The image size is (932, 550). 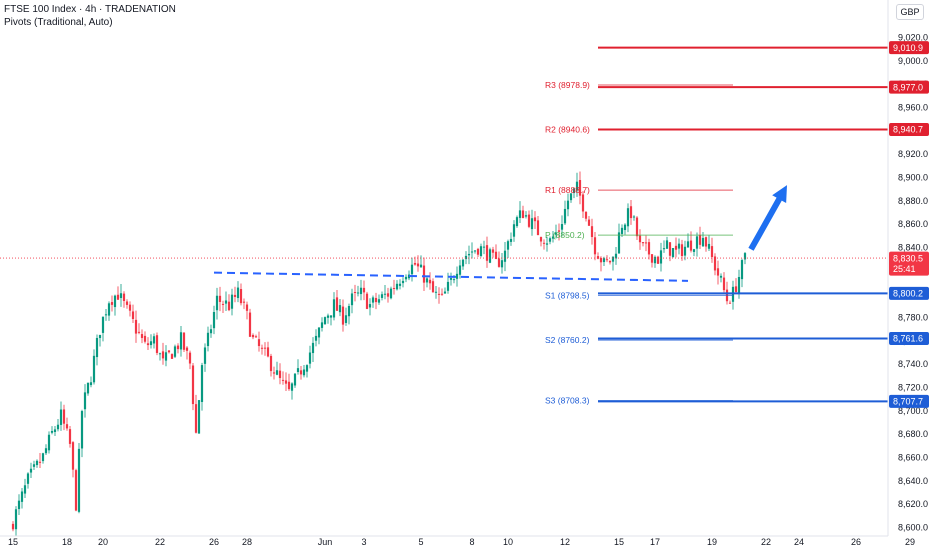 I want to click on y-tick-label: 8,920.0, so click(x=913, y=154).